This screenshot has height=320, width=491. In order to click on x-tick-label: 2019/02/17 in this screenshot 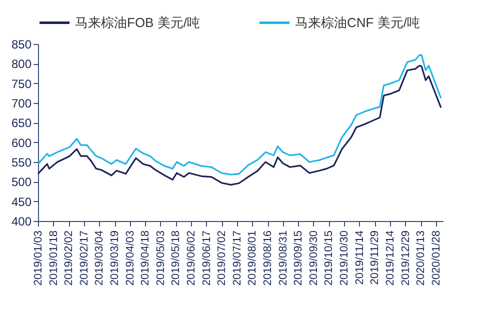, I will do `click(84, 258)`.